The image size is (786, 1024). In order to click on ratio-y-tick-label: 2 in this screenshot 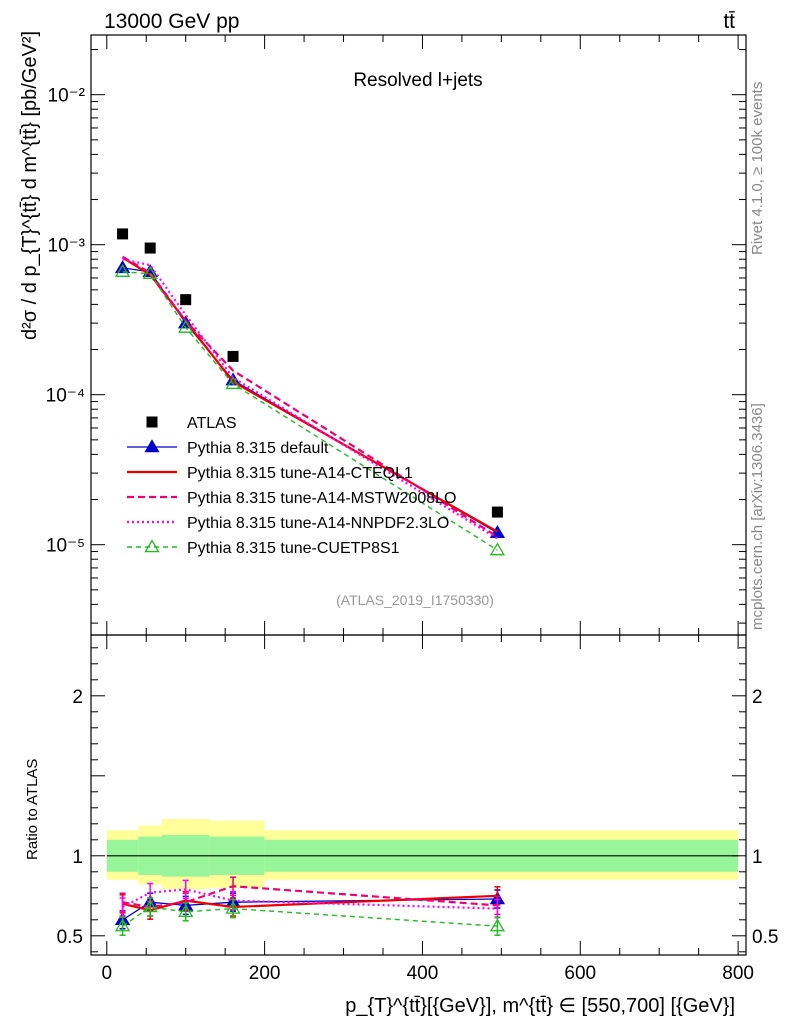, I will do `click(77, 697)`.